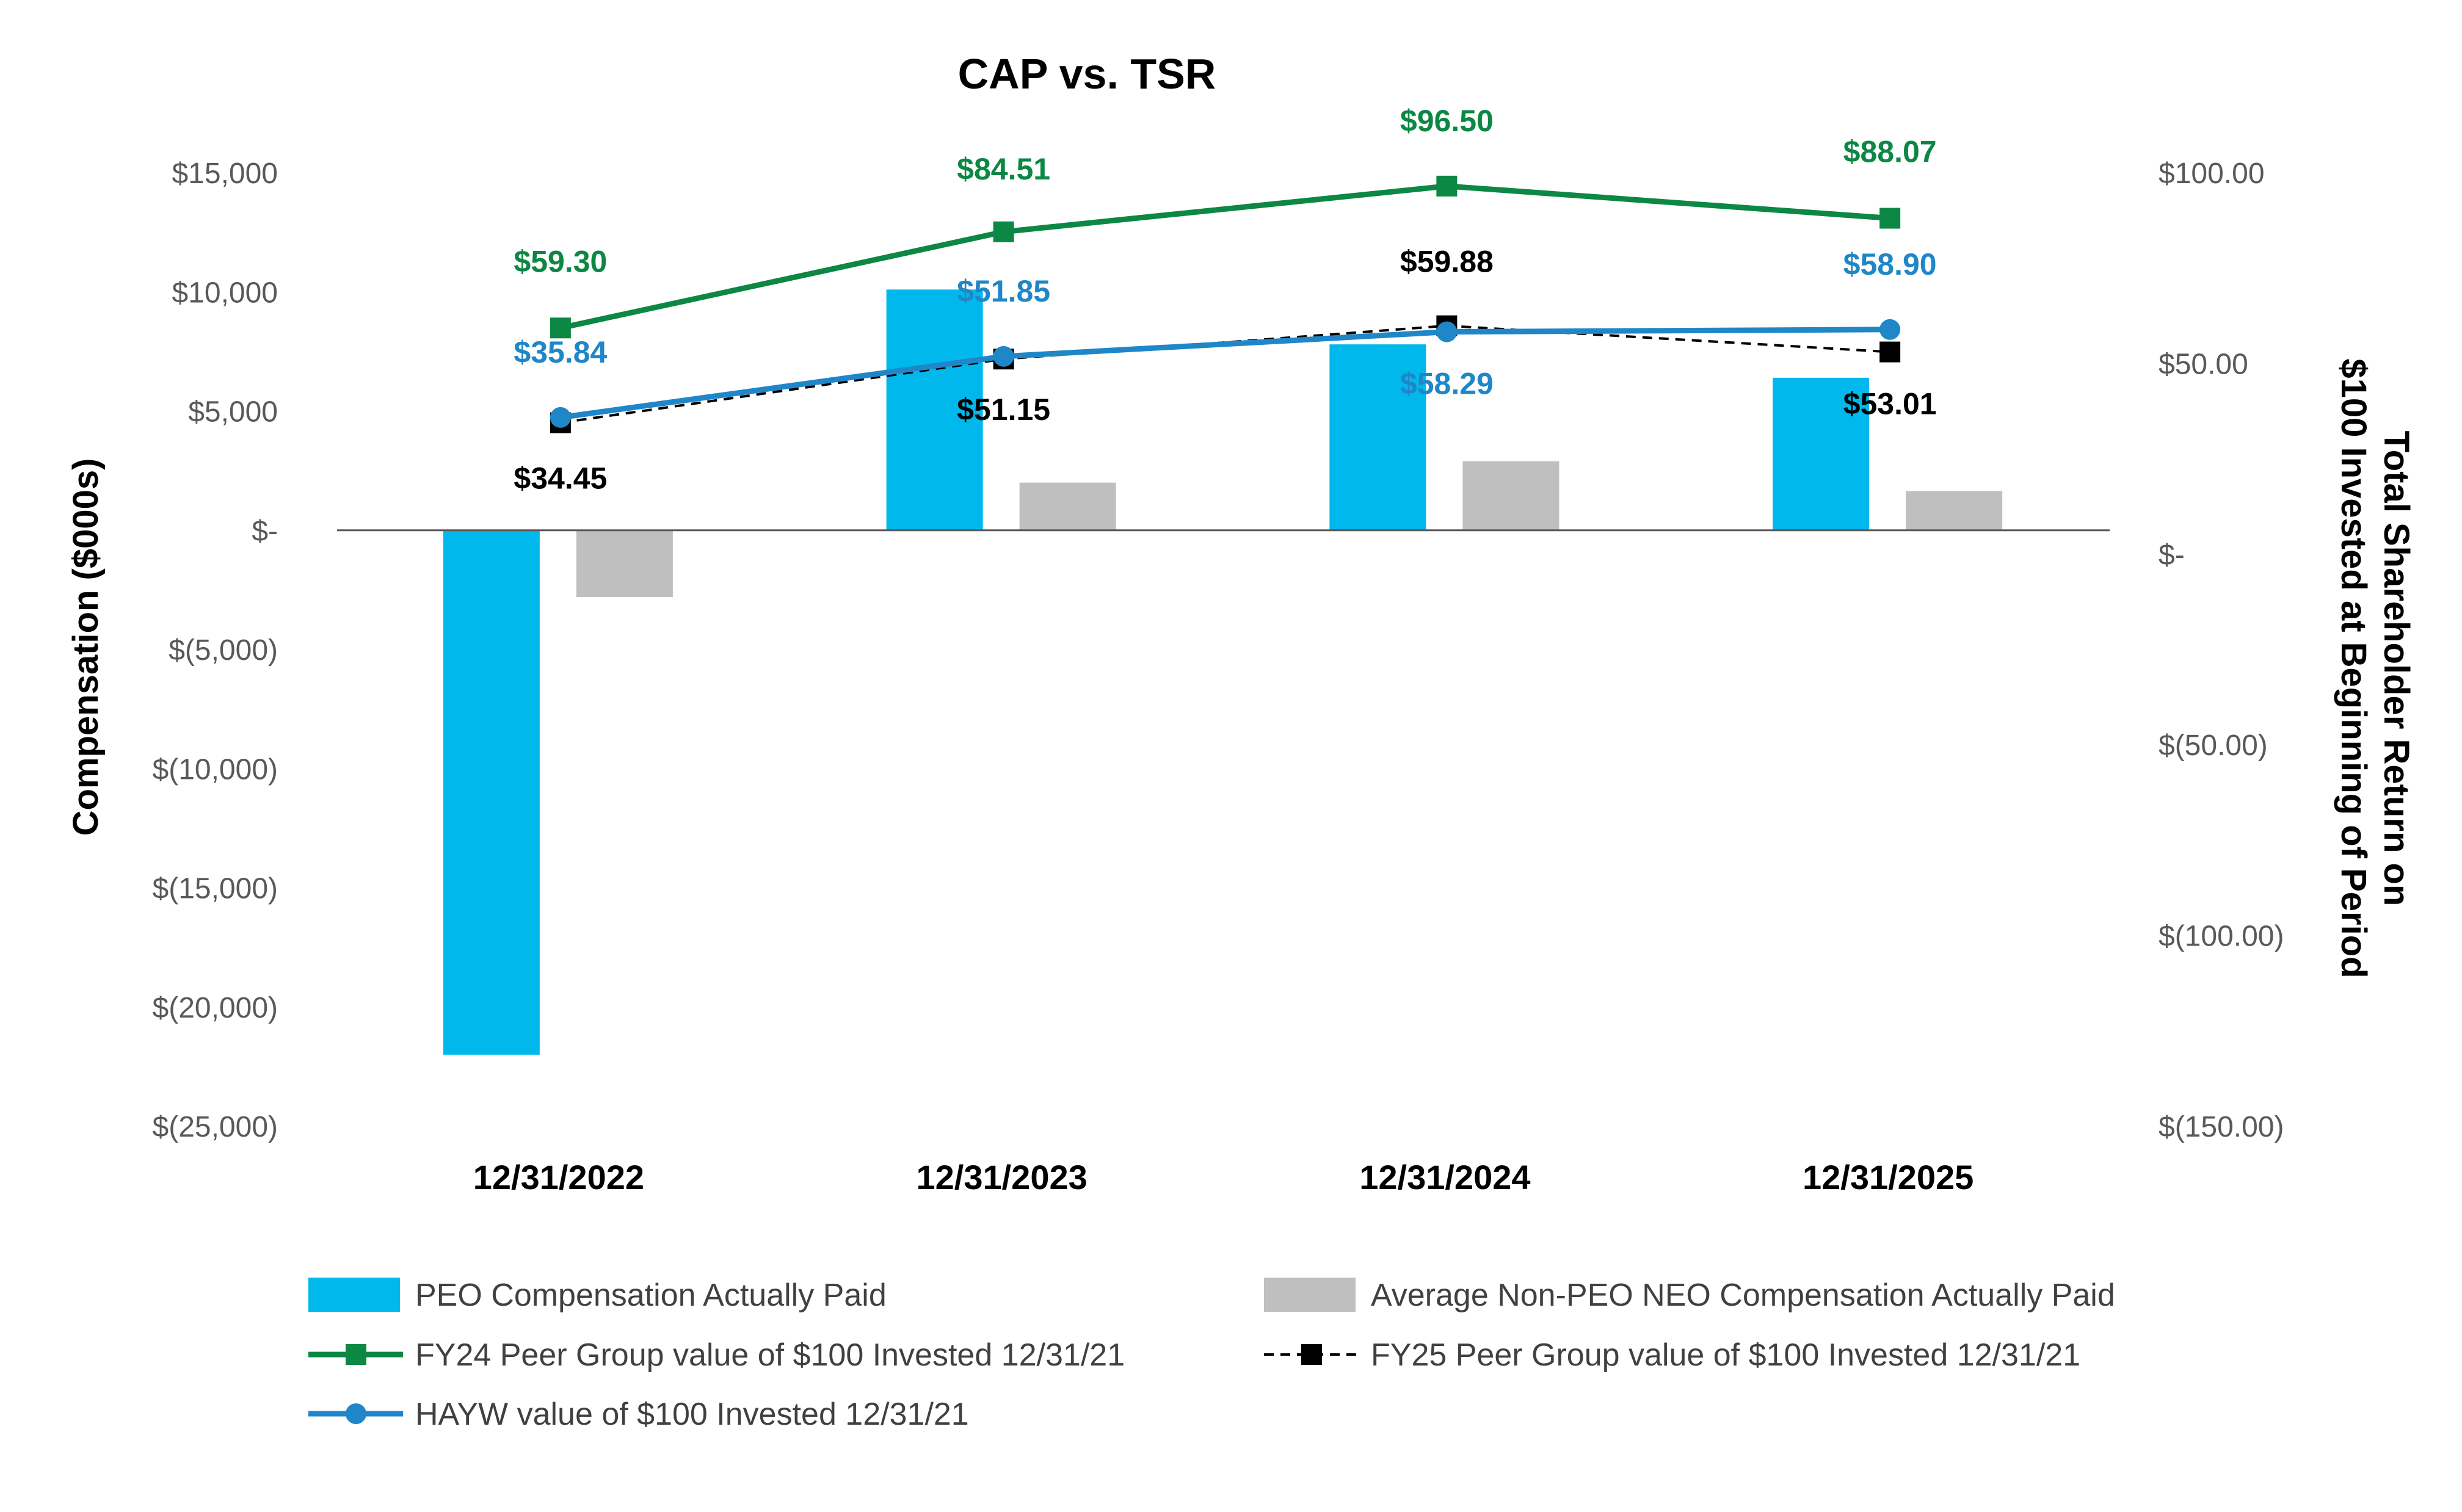 Image resolution: width=2462 pixels, height=1512 pixels. What do you see at coordinates (1447, 384) in the screenshot?
I see `hayw-data-label: $58.29` at bounding box center [1447, 384].